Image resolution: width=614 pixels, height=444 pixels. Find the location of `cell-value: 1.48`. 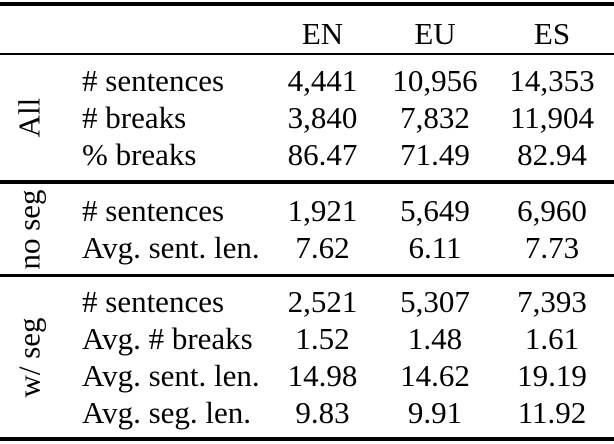

cell-value: 1.48 is located at coordinates (435, 338).